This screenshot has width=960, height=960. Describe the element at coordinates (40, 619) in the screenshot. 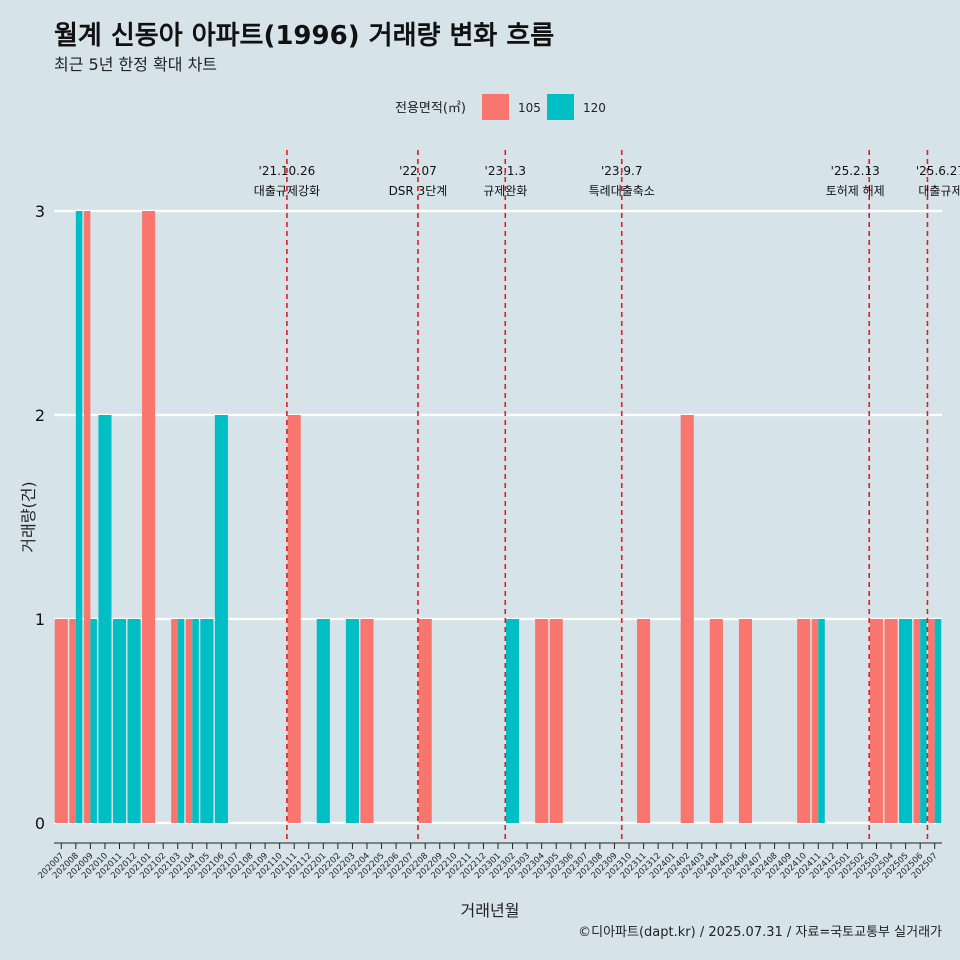

I see `y-tick-label-1: 1` at that location.